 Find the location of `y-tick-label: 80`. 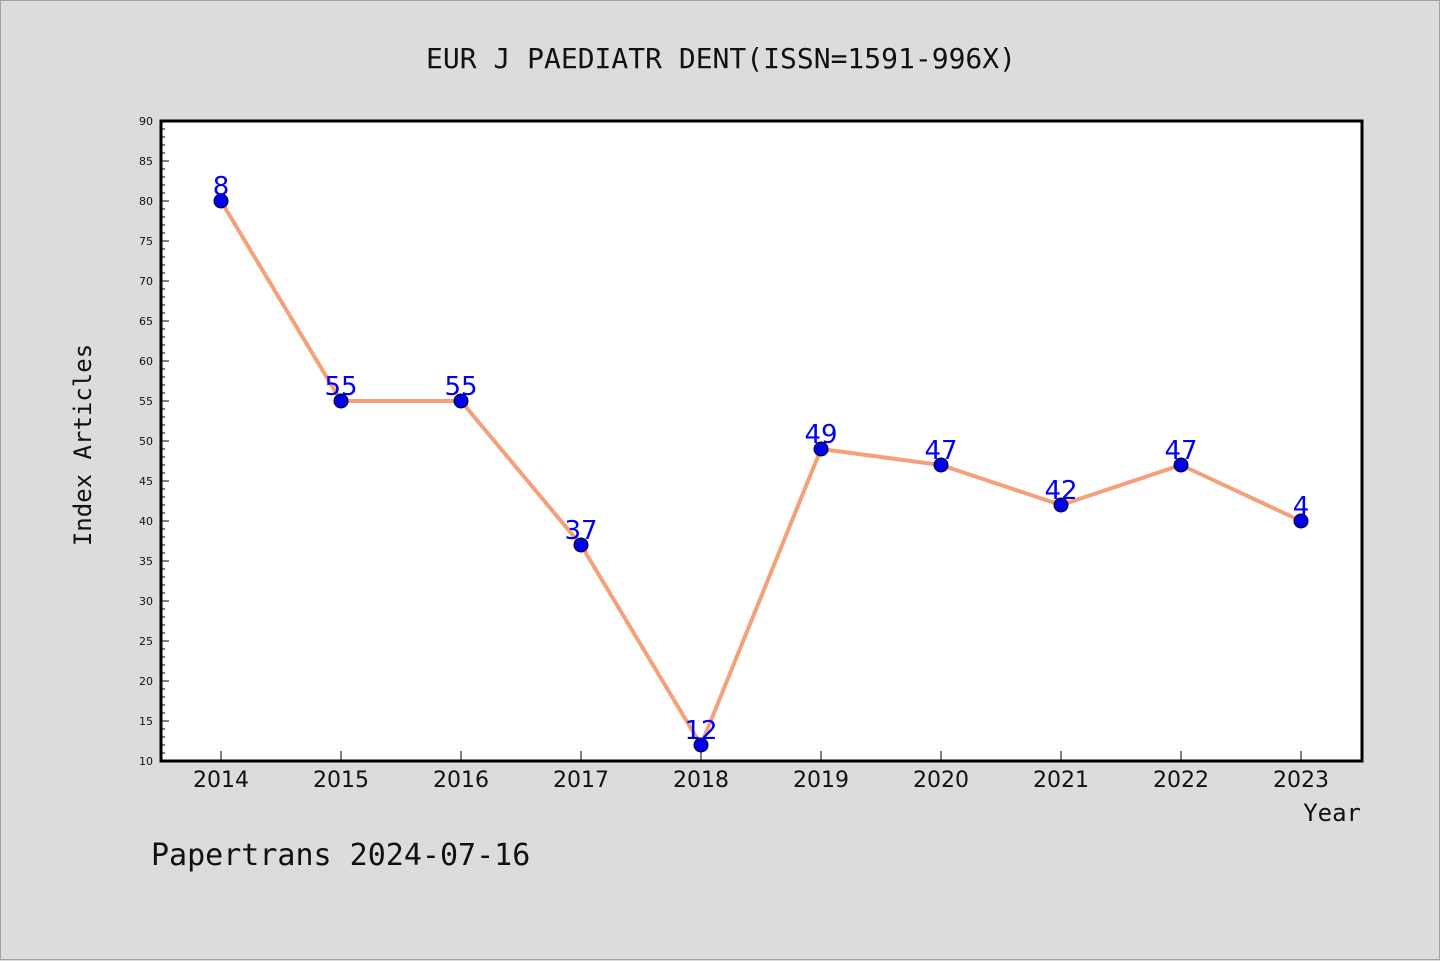

y-tick-label: 80 is located at coordinates (146, 201).